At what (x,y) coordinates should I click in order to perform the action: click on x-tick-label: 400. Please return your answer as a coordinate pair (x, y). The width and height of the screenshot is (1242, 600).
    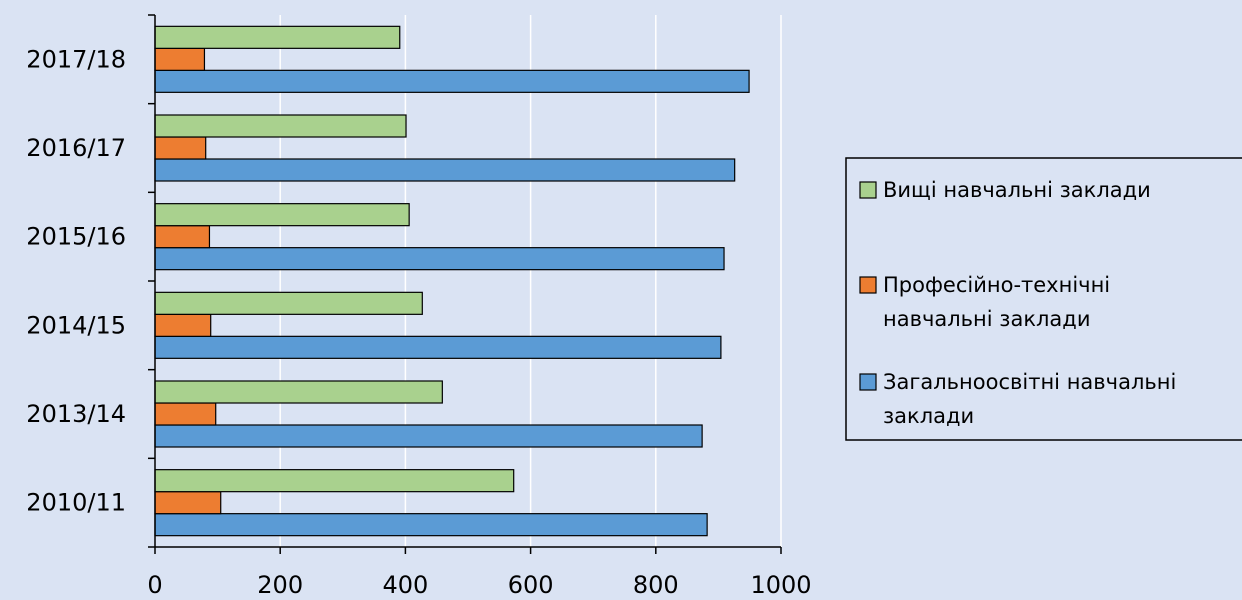
    Looking at the image, I should click on (405, 585).